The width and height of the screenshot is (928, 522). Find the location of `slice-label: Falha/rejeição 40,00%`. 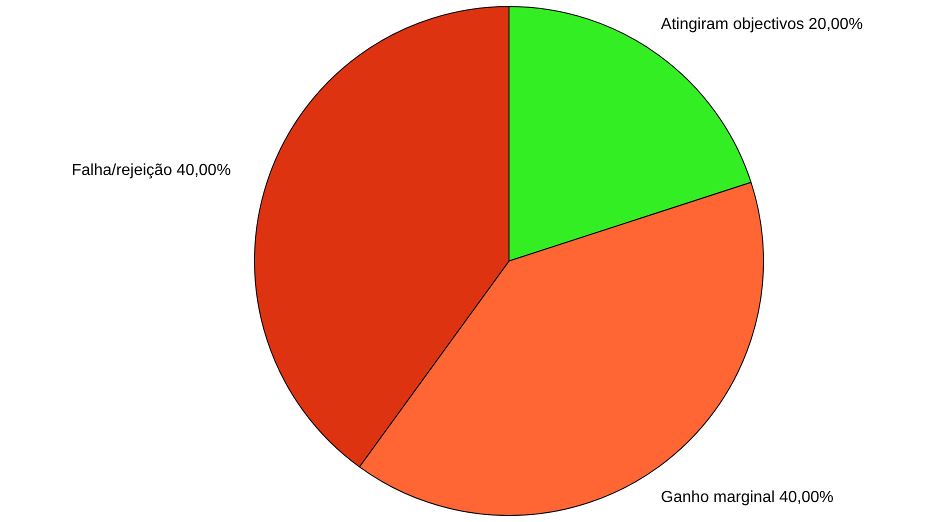

slice-label: Falha/rejeição 40,00% is located at coordinates (151, 171).